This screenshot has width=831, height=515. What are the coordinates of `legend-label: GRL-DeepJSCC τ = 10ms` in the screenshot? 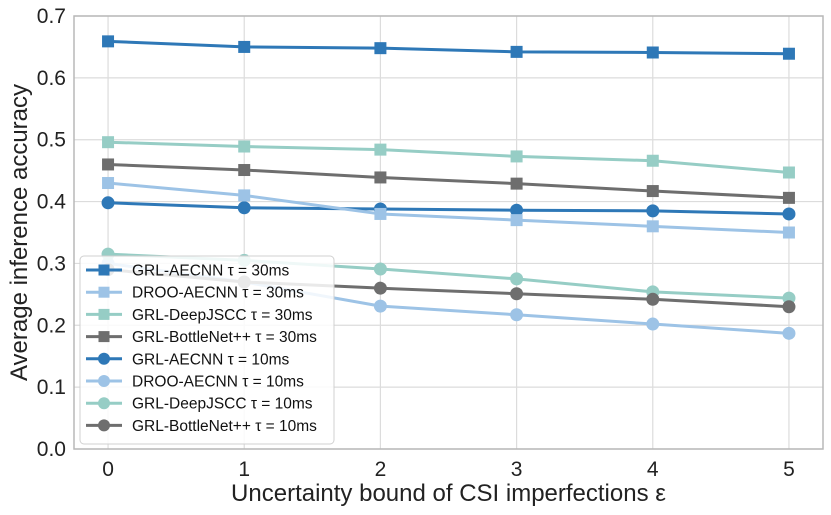 It's located at (222, 404).